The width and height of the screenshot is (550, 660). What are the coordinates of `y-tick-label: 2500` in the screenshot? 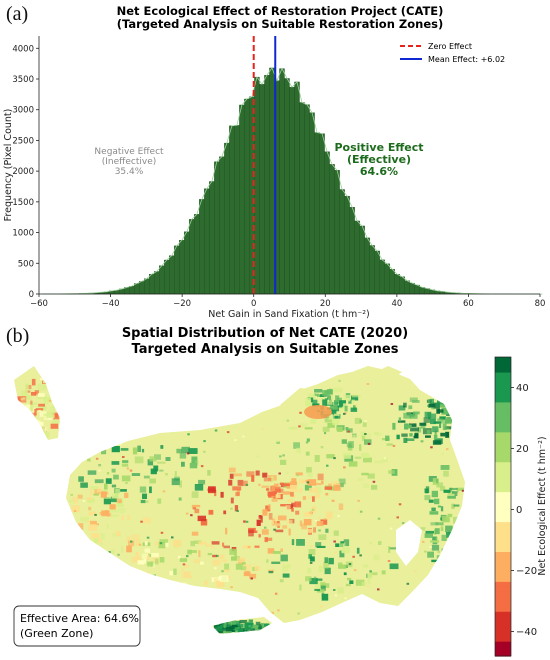 It's located at (23, 141).